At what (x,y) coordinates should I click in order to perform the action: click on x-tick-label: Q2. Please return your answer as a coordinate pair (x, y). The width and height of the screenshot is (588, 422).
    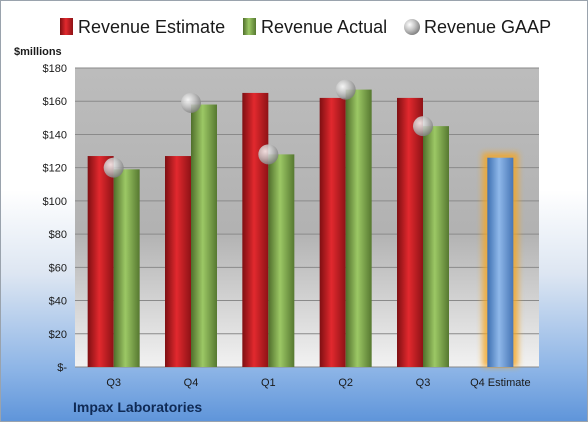
    Looking at the image, I should click on (345, 383).